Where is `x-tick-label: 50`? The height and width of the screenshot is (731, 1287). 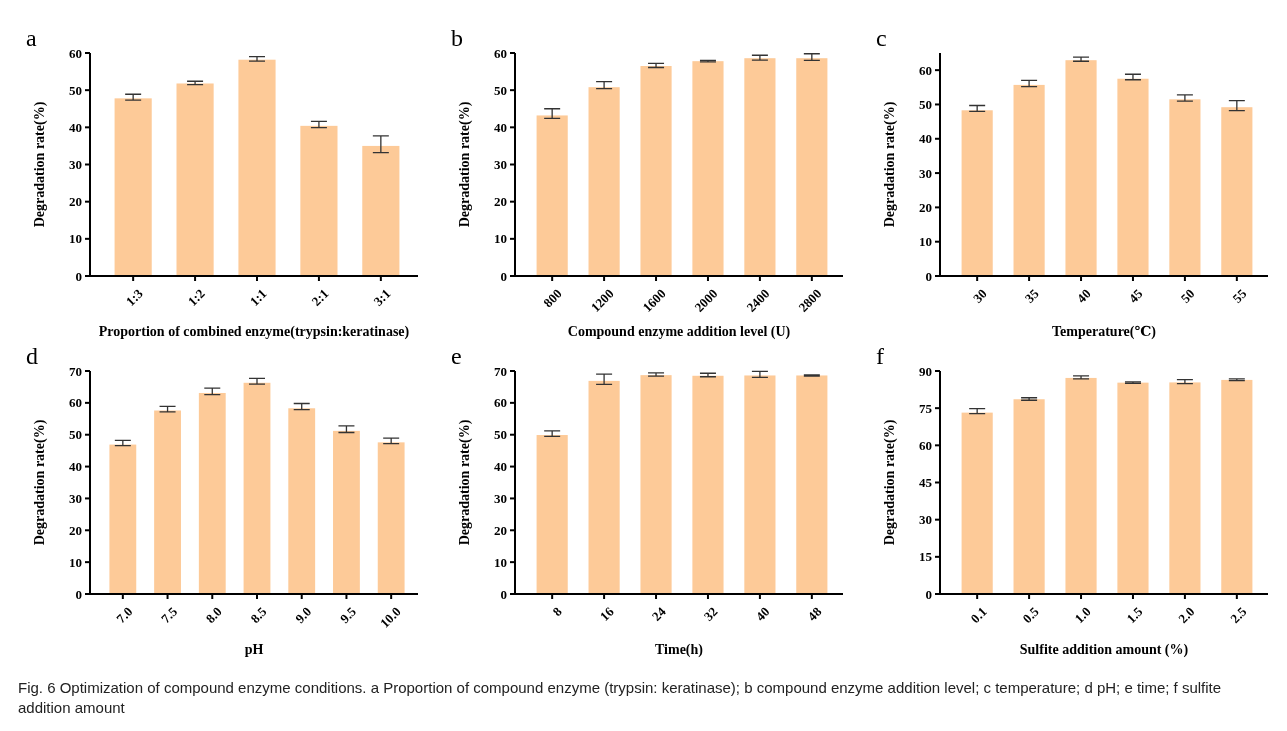 x-tick-label: 50 is located at coordinates (1187, 295).